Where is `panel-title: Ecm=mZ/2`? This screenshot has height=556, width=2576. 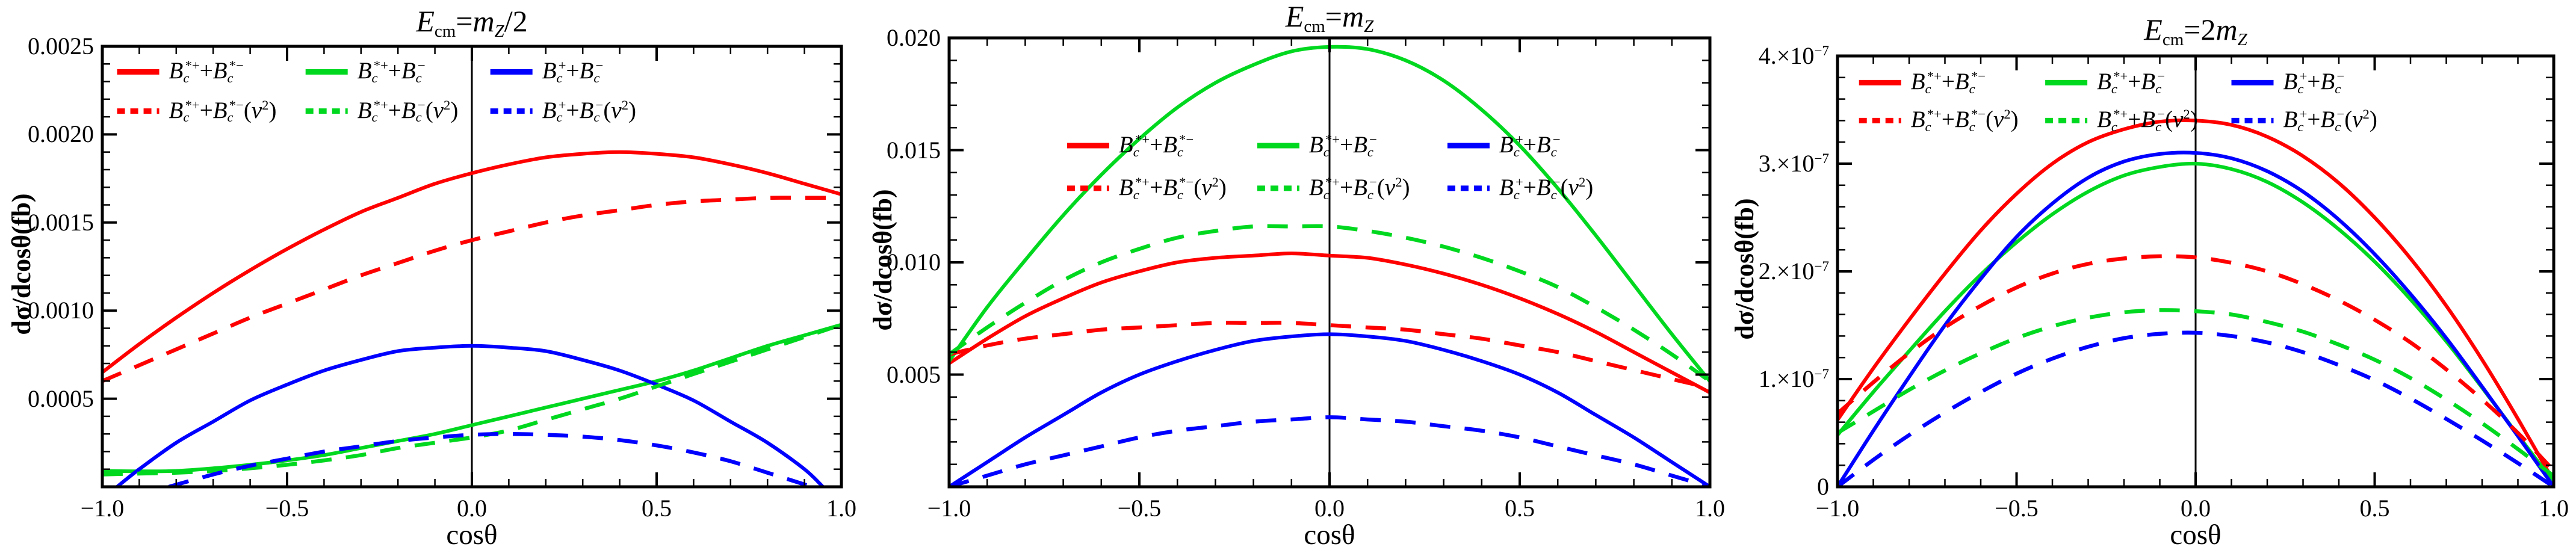 panel-title: Ecm=mZ/2 is located at coordinates (472, 23).